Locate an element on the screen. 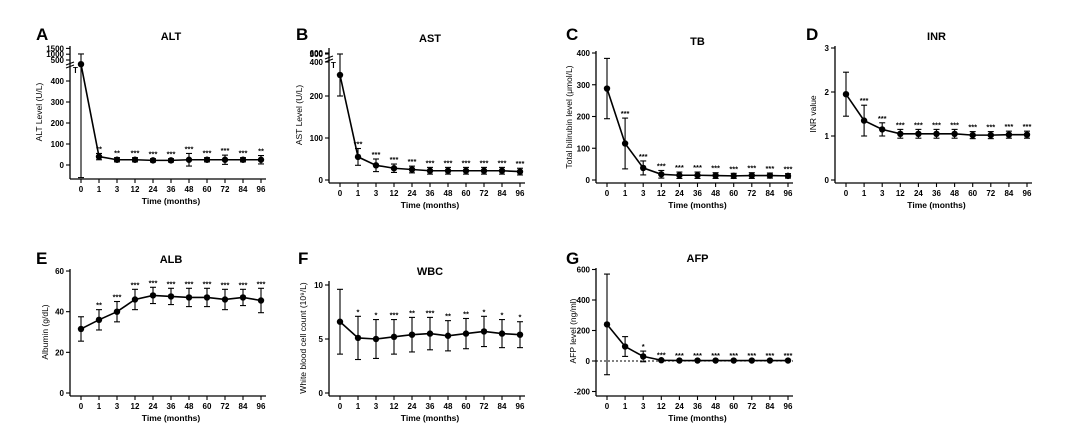  y-axis-label: INR value is located at coordinates (813, 114).